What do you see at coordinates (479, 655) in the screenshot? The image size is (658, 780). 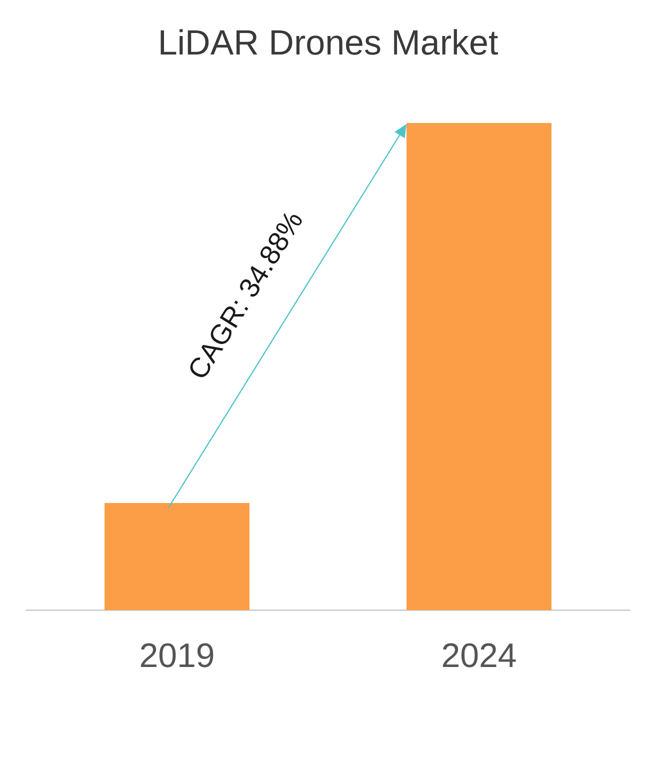 I see `x-tick-label: 2024` at bounding box center [479, 655].